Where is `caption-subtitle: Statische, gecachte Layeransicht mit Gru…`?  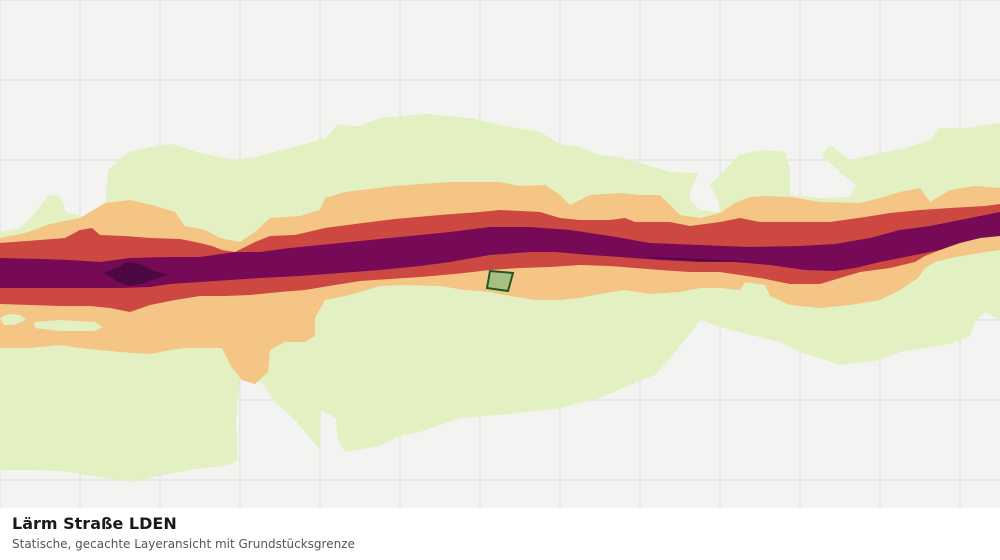 caption-subtitle: Statische, gecachte Layeransicht mit Gru… is located at coordinates (183, 544).